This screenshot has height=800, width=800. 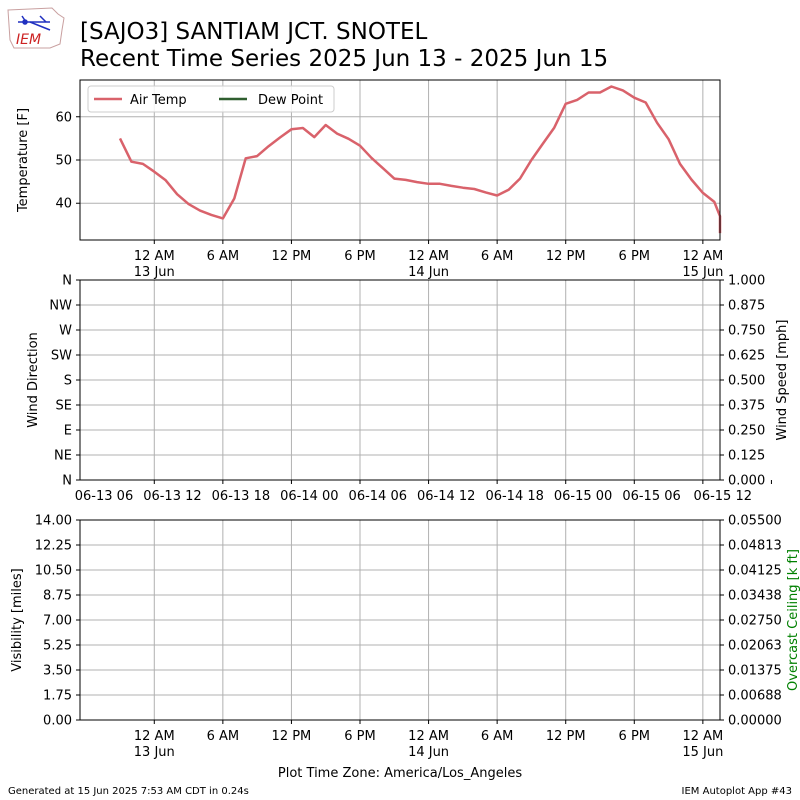 I want to click on ceiling-tick-label: 0.05500, so click(x=755, y=521).